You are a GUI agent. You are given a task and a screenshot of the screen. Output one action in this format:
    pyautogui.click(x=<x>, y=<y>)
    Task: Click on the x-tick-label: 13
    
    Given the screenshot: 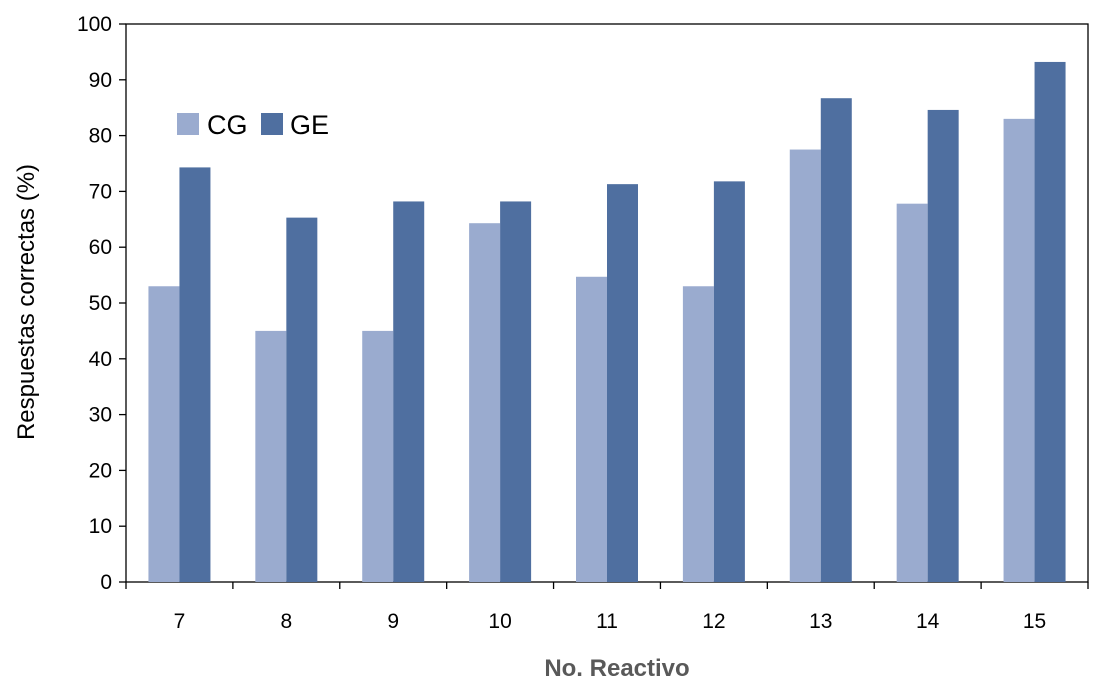 What is the action you would take?
    pyautogui.click(x=820, y=621)
    